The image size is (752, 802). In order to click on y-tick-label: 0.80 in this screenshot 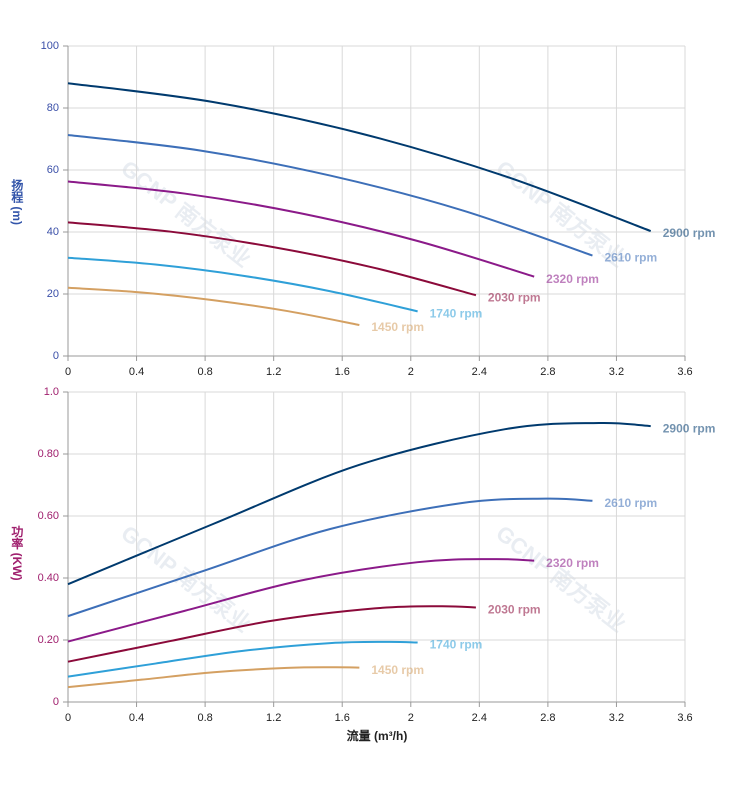, I will do `click(48, 454)`.